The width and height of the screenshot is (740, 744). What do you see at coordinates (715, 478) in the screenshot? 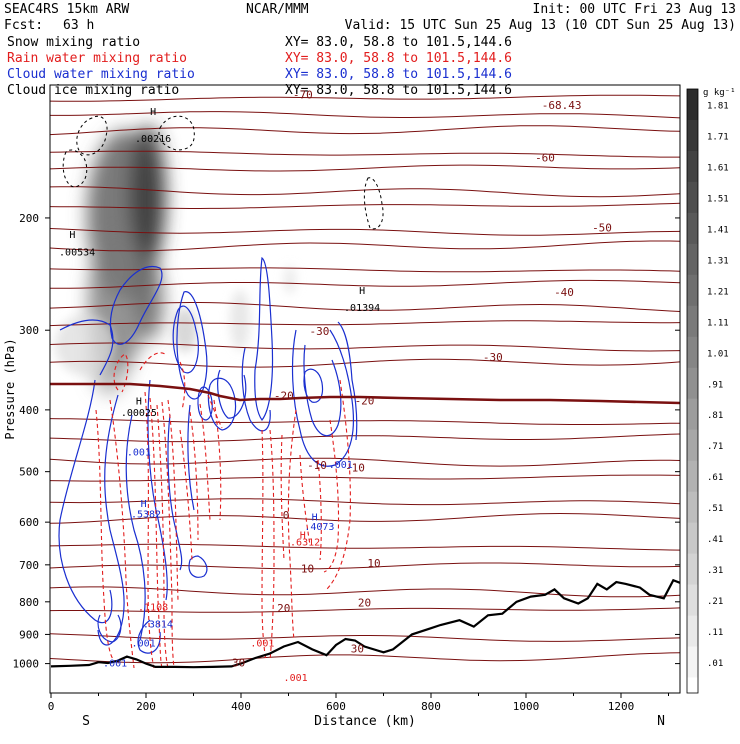
I see `colorbar-label: .61` at bounding box center [715, 478].